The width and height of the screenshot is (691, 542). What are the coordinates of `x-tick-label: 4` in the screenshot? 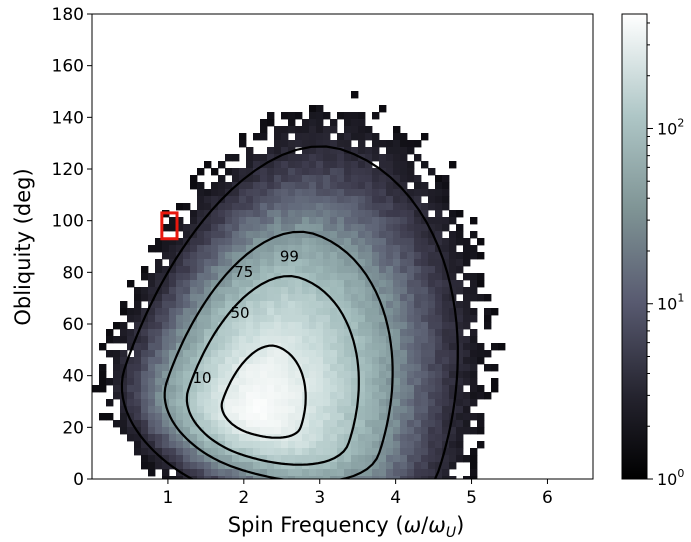 It's located at (395, 498).